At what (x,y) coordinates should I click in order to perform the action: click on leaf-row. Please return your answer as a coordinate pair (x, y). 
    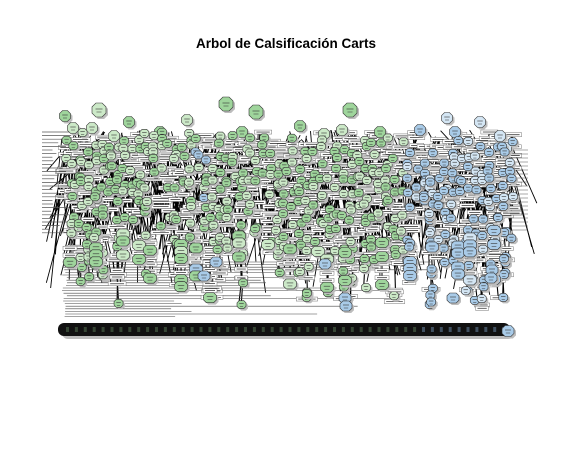
    Looking at the image, I should click on (286, 331).